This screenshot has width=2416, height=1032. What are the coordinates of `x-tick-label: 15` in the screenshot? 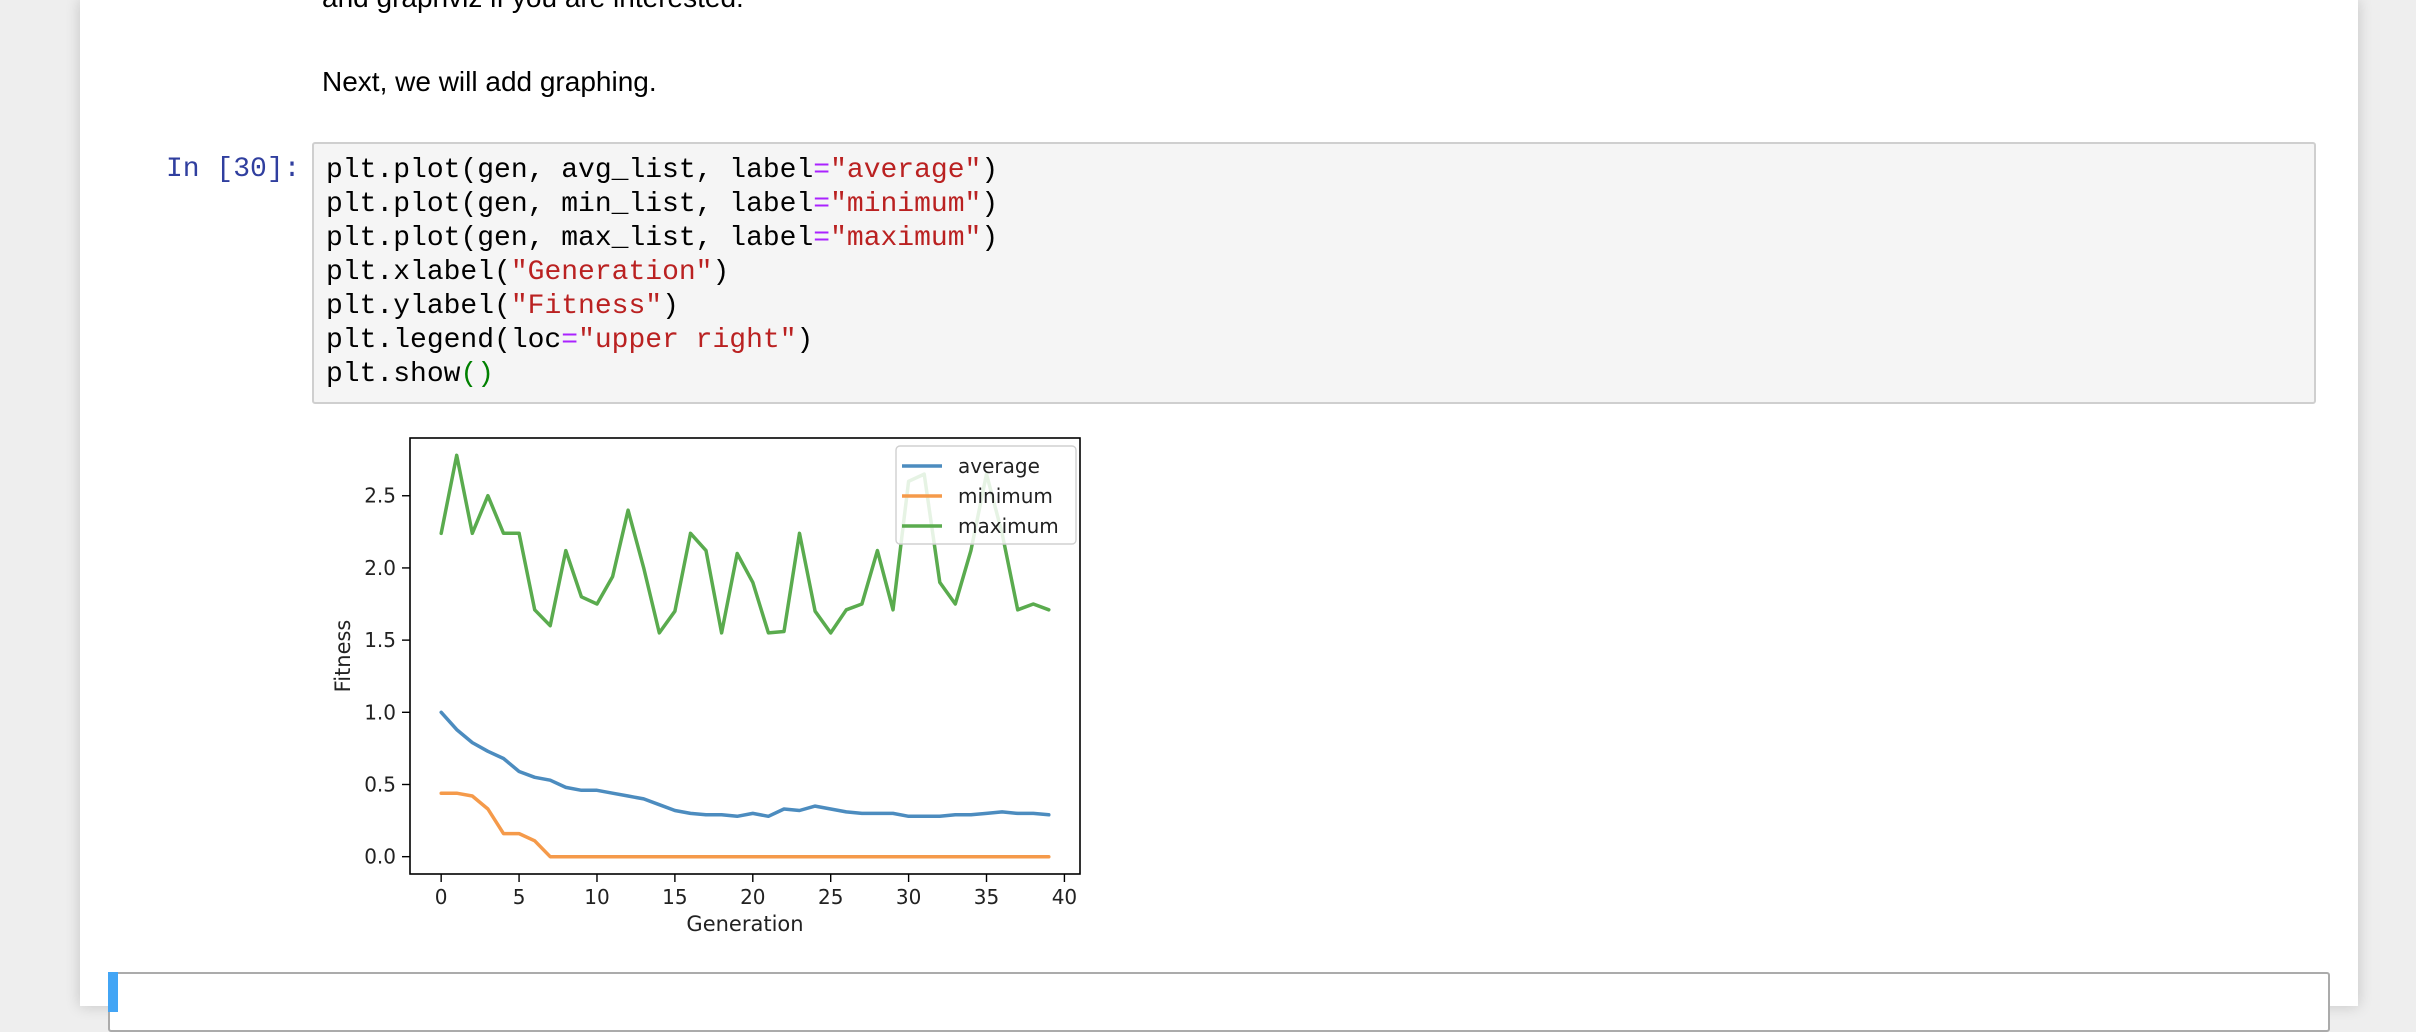 It's located at (674, 897).